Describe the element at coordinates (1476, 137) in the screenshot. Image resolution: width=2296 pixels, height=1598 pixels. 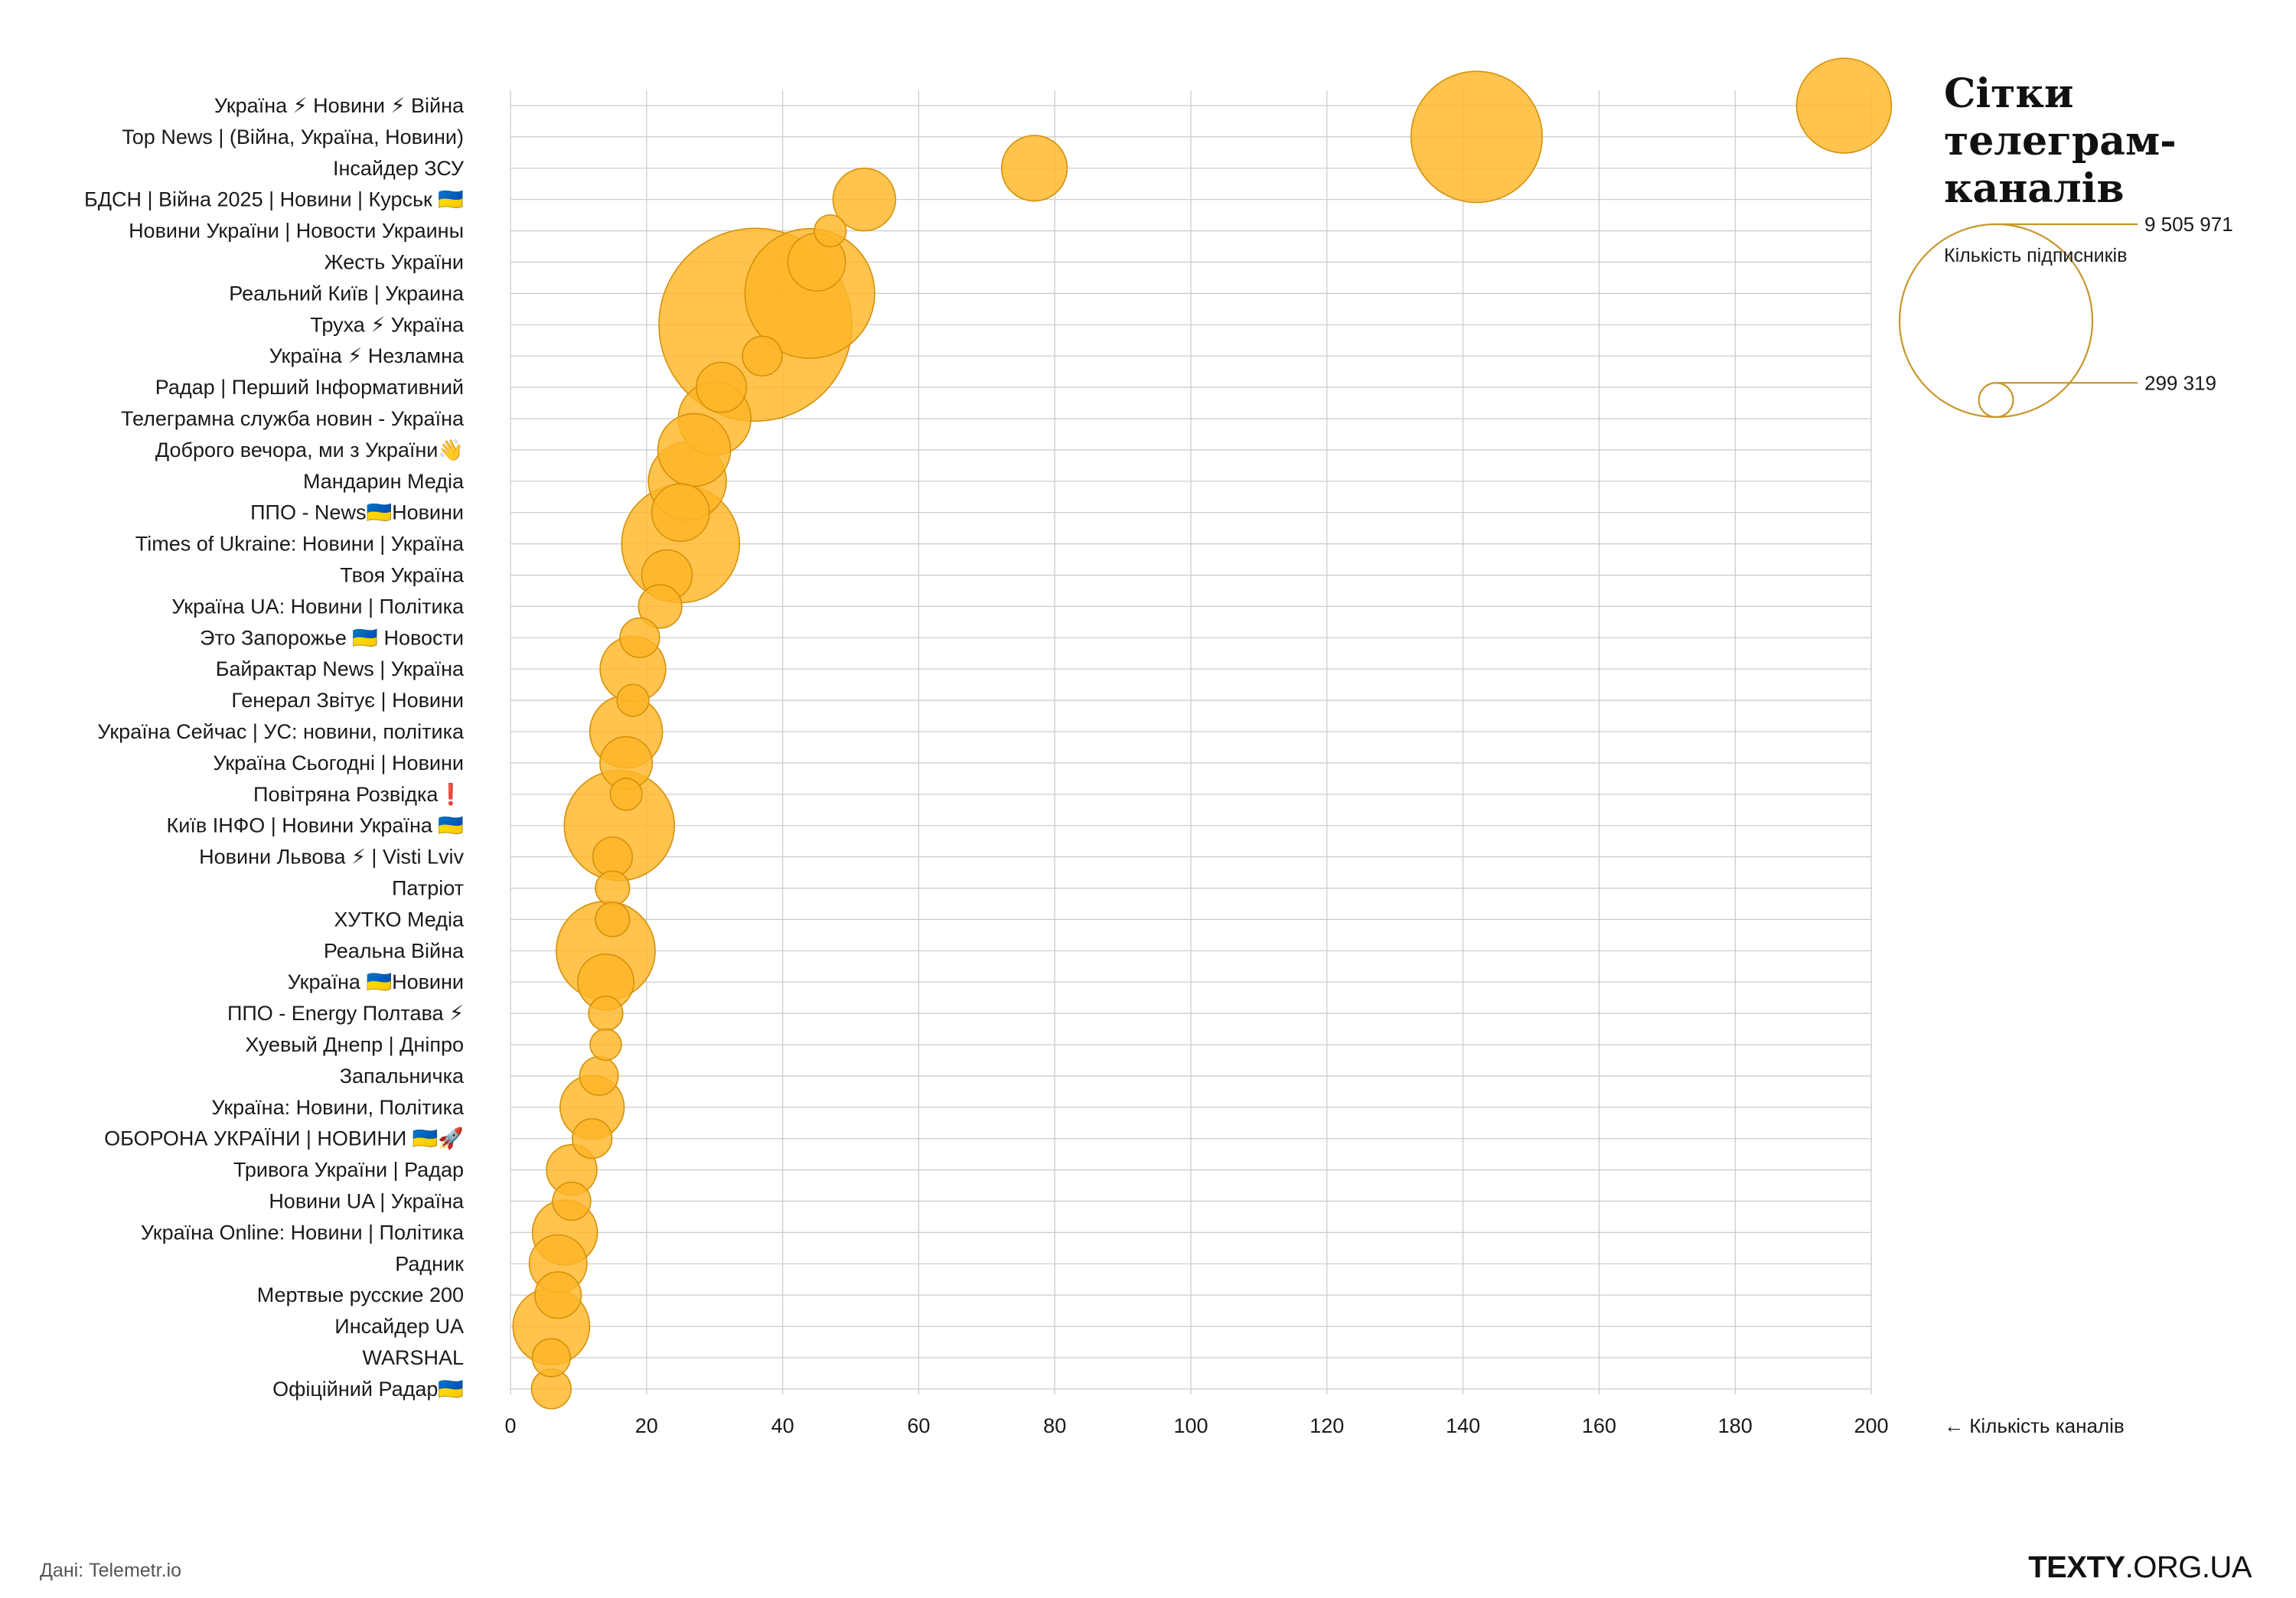
I see `bubble: Top News | (Війна, Україна, Новини)` at that location.